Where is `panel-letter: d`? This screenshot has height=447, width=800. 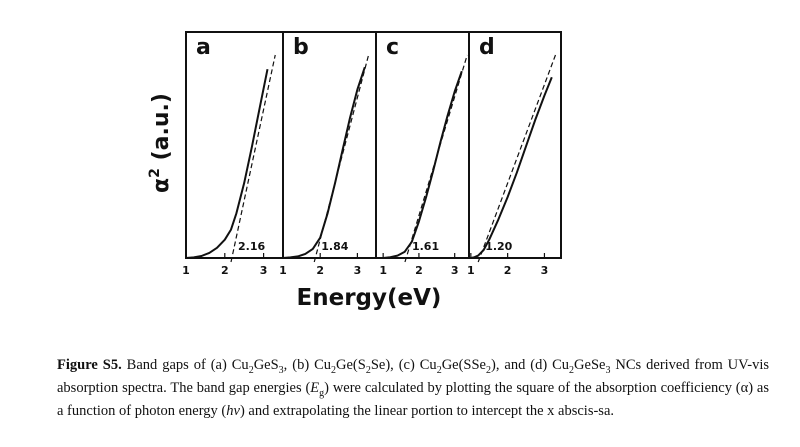
panel-letter: d is located at coordinates (487, 47).